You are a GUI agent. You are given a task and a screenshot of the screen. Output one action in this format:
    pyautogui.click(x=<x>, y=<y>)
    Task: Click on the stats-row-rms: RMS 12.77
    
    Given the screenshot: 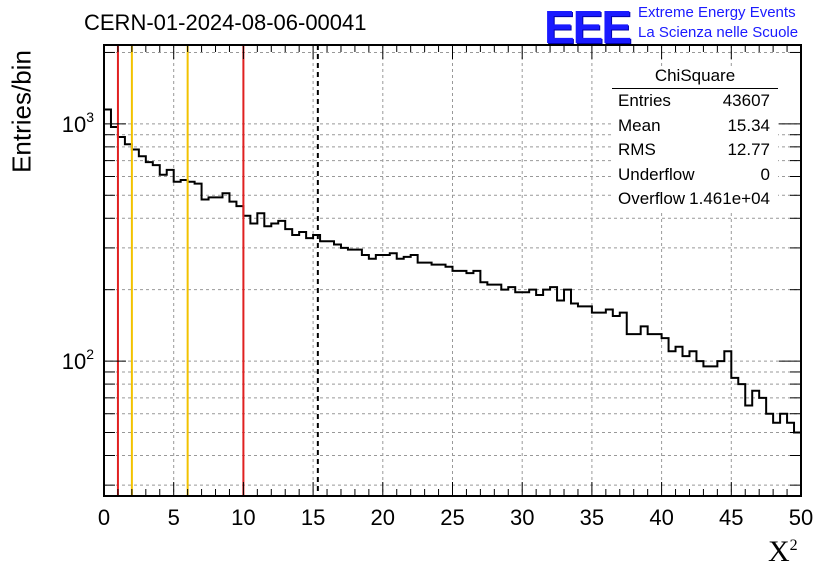 What is the action you would take?
    pyautogui.click(x=694, y=149)
    